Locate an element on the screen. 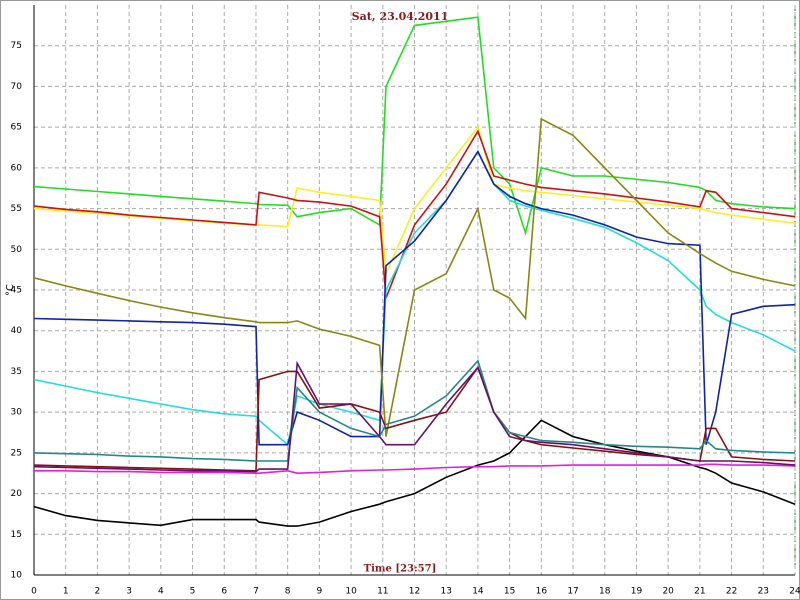  x-tick-label: 2 is located at coordinates (98, 592).